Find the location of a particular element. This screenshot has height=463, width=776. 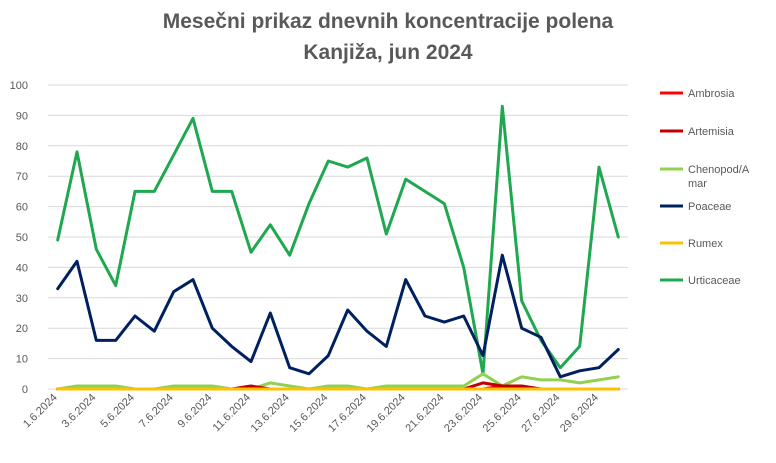

x-tick-label: 5.6.2024 is located at coordinates (117, 411).